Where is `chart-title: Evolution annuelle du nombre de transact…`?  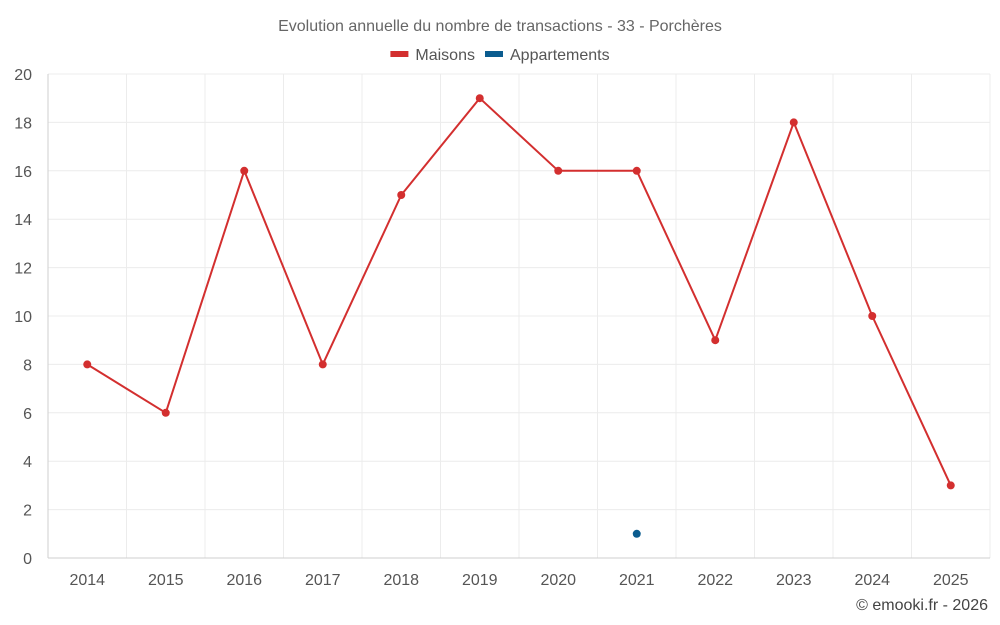
chart-title: Evolution annuelle du nombre de transact… is located at coordinates (500, 26).